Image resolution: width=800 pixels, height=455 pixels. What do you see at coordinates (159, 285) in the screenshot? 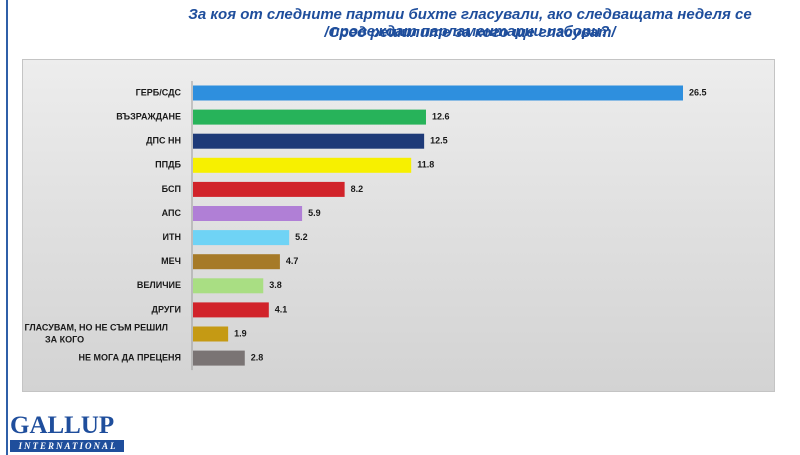
I see `category-label: ВЕЛИЧИЕ` at bounding box center [159, 285].